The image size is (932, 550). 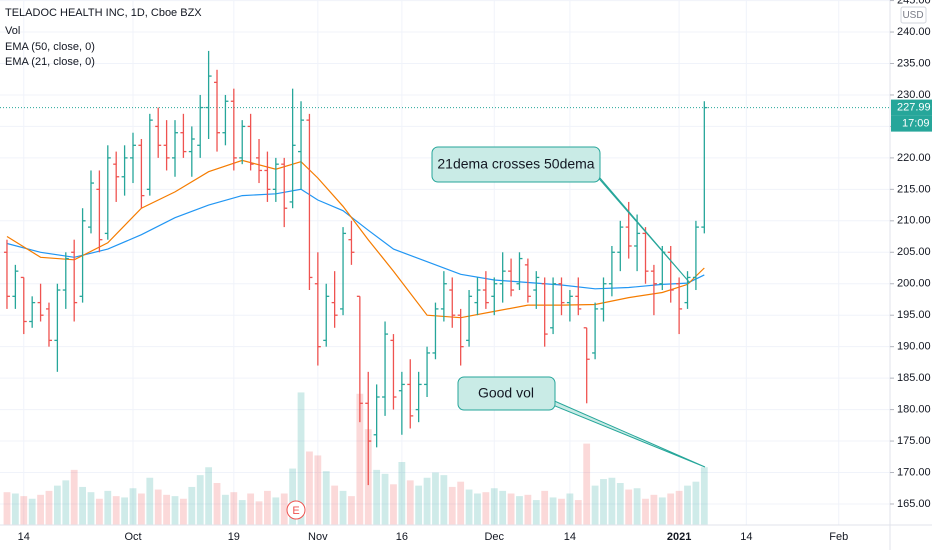 I want to click on earnings-marker, so click(x=296, y=510).